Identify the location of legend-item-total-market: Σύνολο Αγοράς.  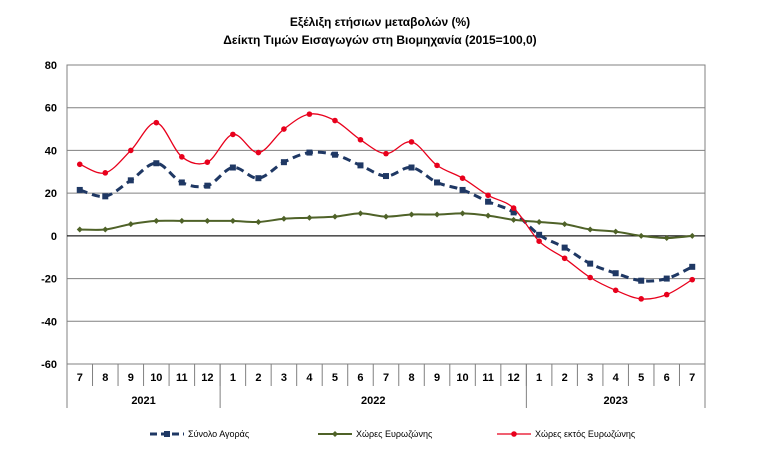
(200, 434).